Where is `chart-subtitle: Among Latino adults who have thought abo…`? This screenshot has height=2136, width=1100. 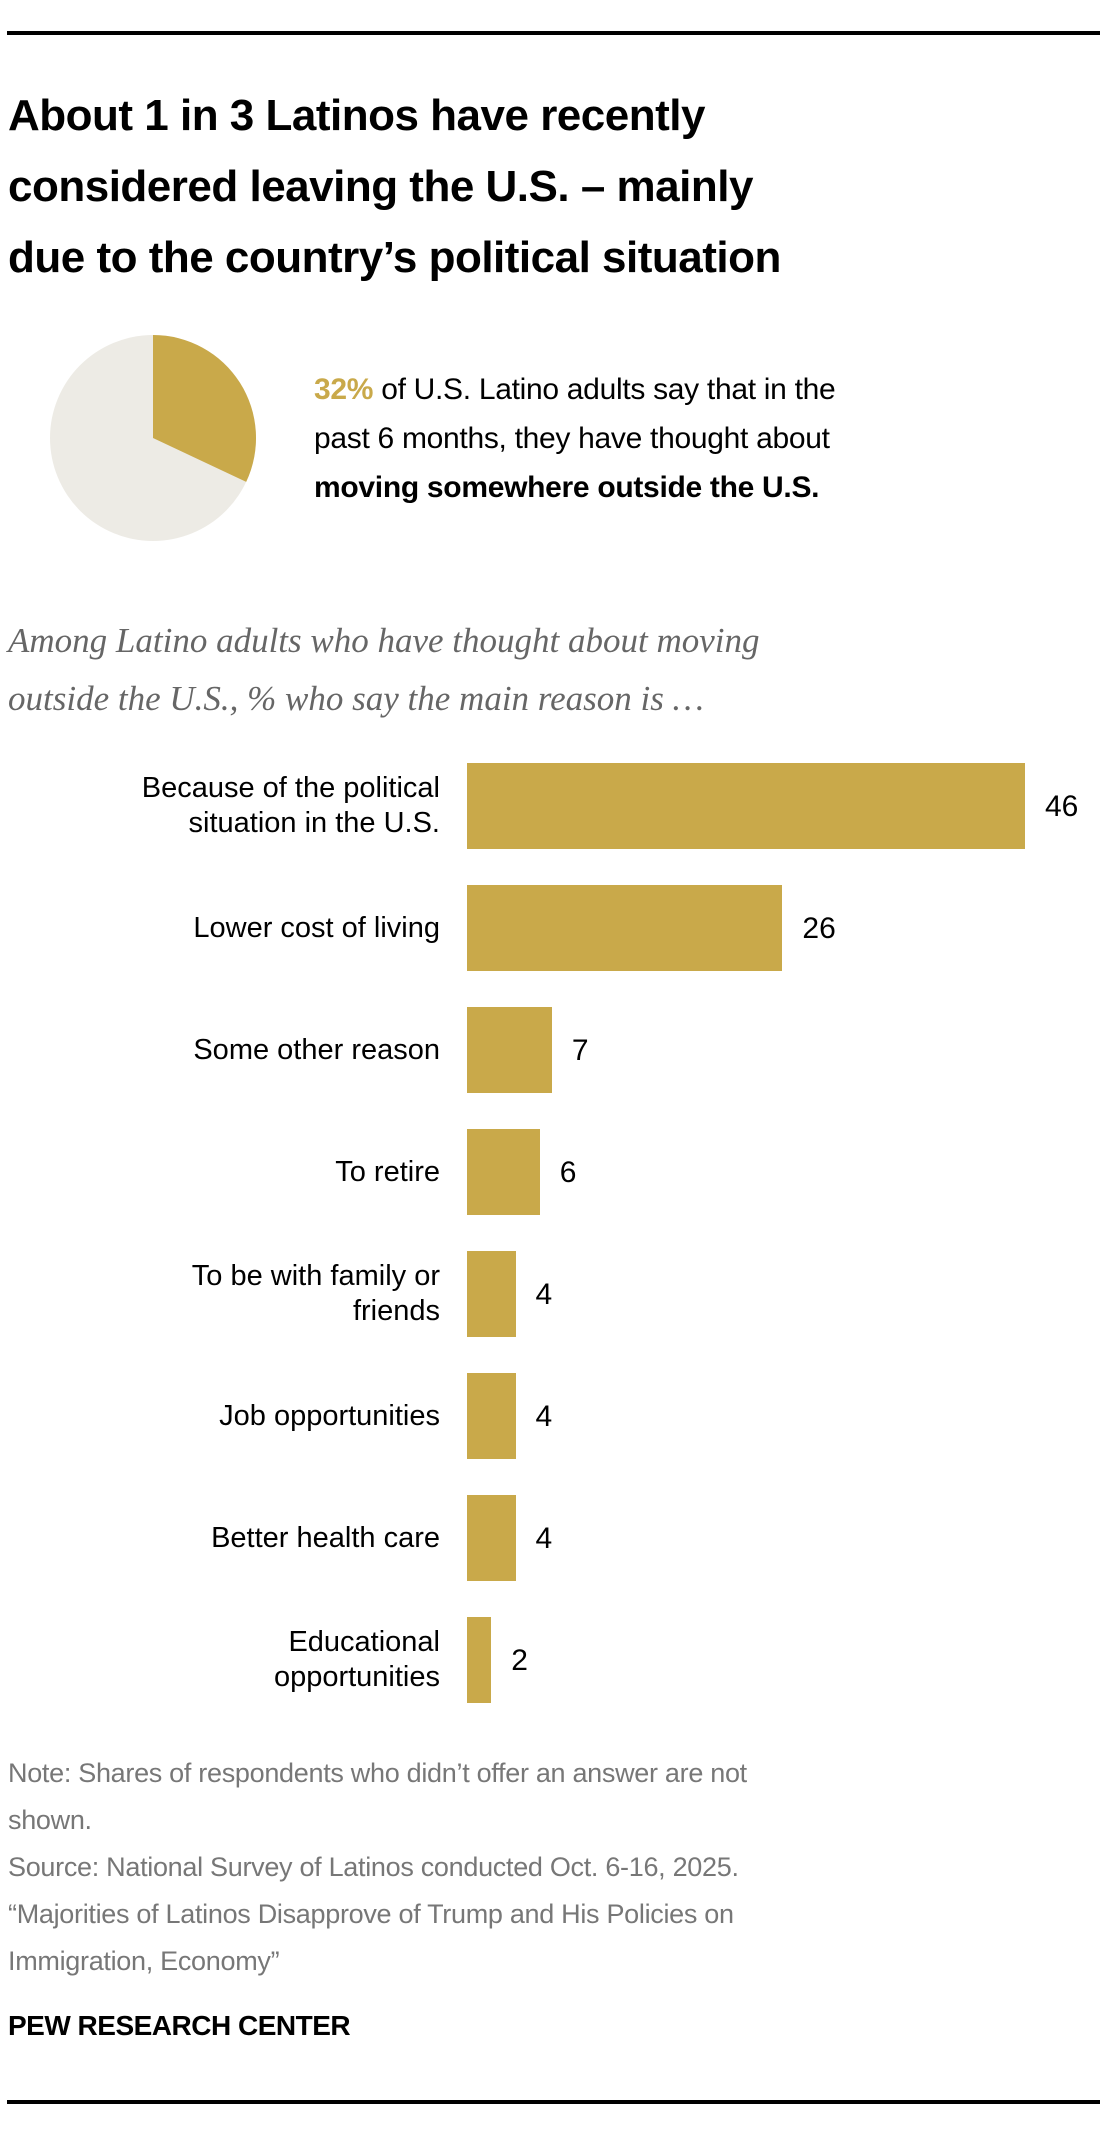
chart-subtitle: Among Latino adults who have thought abo… is located at coordinates (384, 670).